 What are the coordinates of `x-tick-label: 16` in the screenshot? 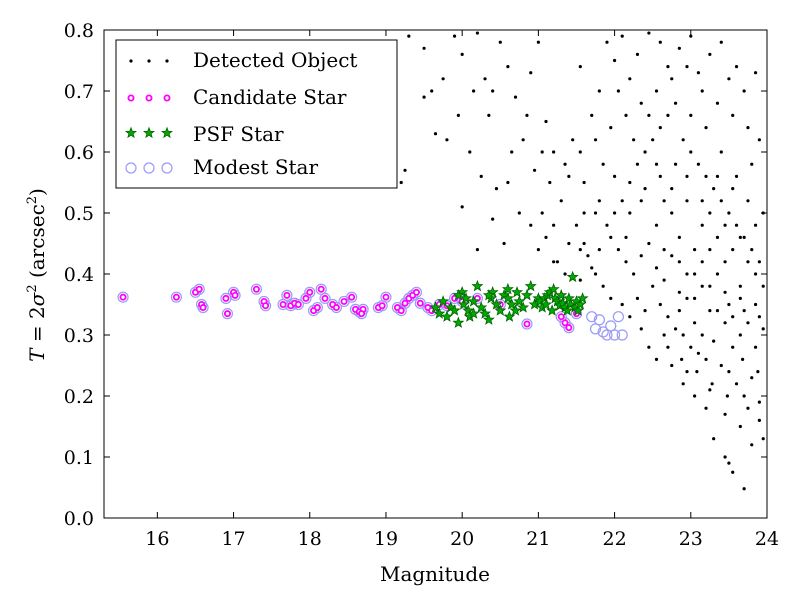 It's located at (157, 539).